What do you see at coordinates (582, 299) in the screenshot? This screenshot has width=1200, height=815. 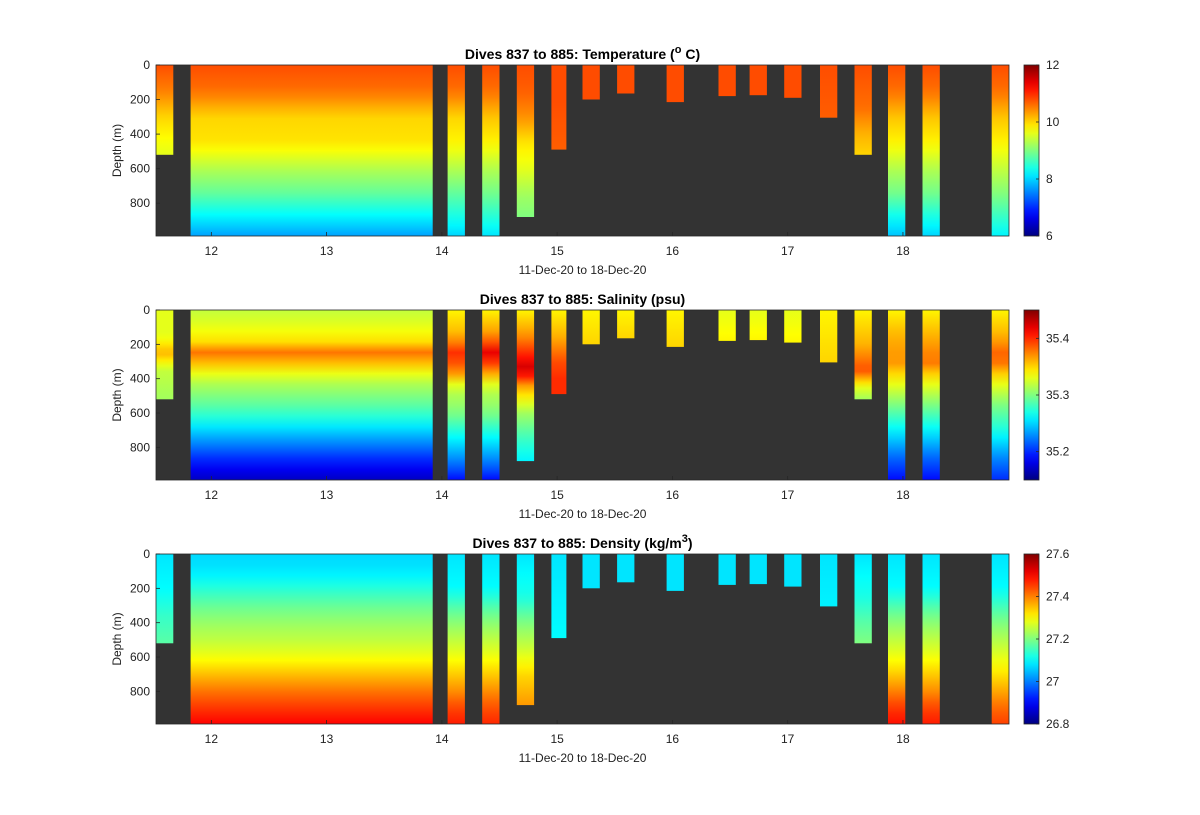 I see `chart-title: Dives 837 to 885: Salinity (psu)` at bounding box center [582, 299].